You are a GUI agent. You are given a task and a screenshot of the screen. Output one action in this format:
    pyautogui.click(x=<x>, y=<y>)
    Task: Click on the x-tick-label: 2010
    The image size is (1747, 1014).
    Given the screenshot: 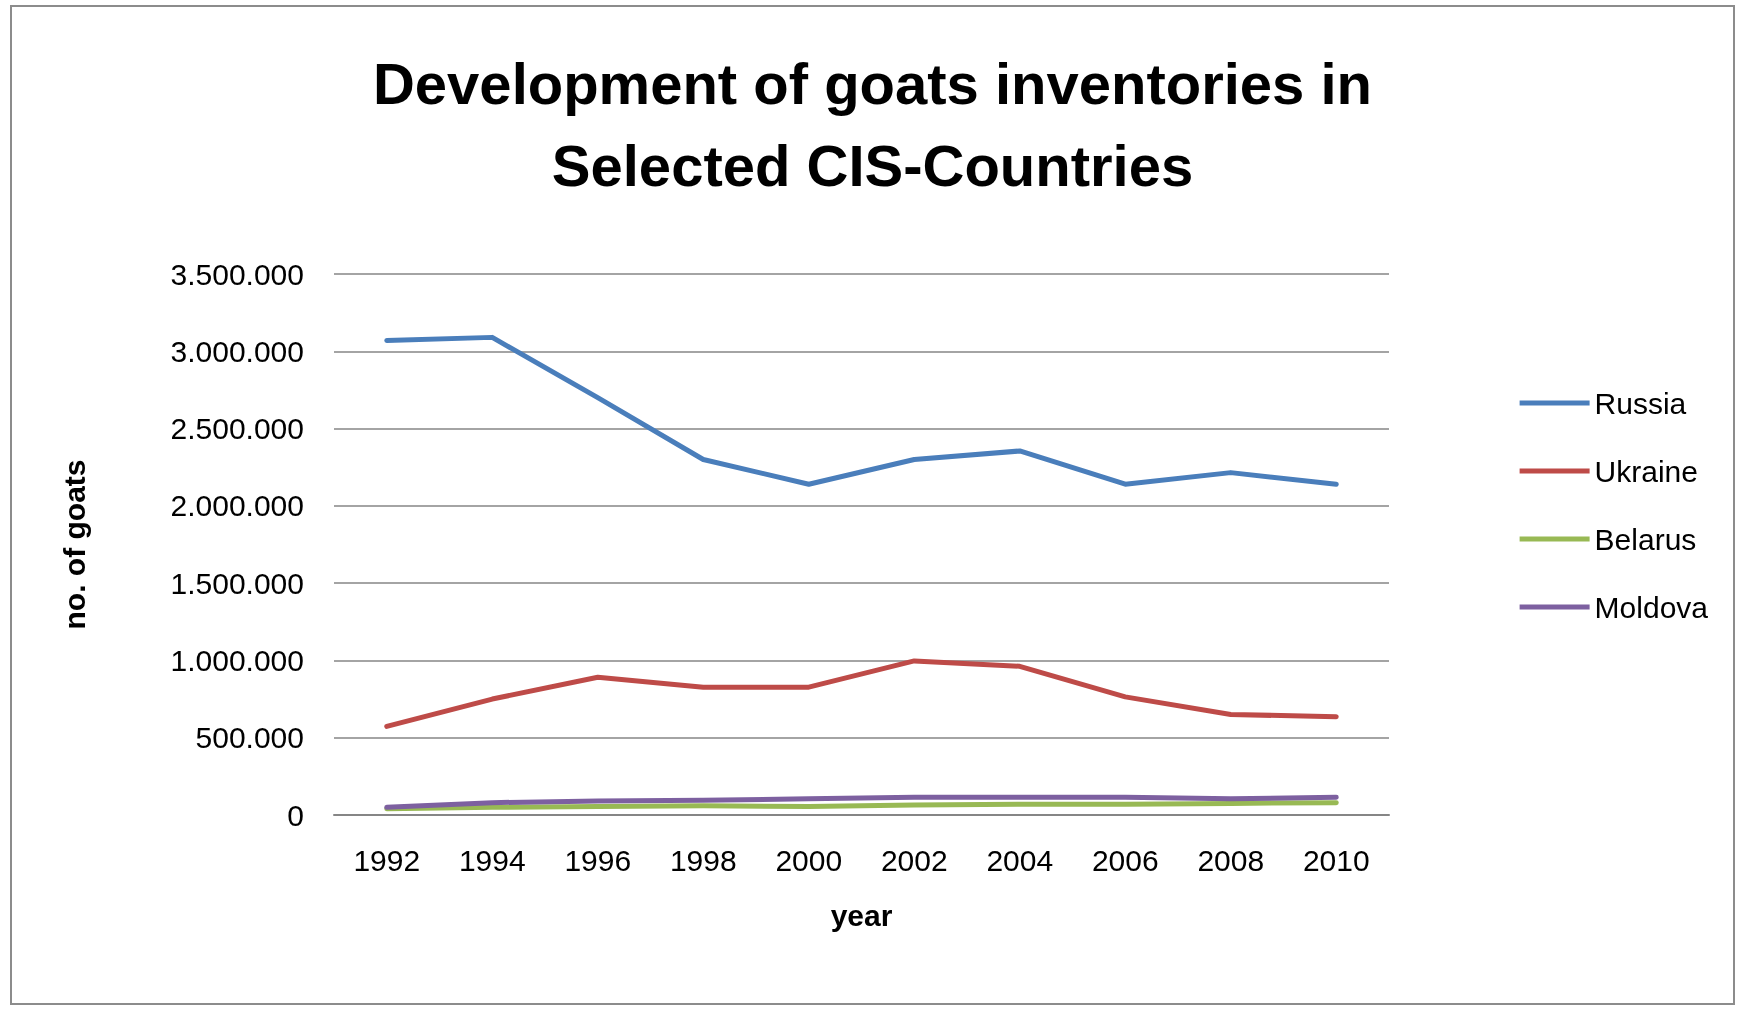 What is the action you would take?
    pyautogui.click(x=1336, y=860)
    